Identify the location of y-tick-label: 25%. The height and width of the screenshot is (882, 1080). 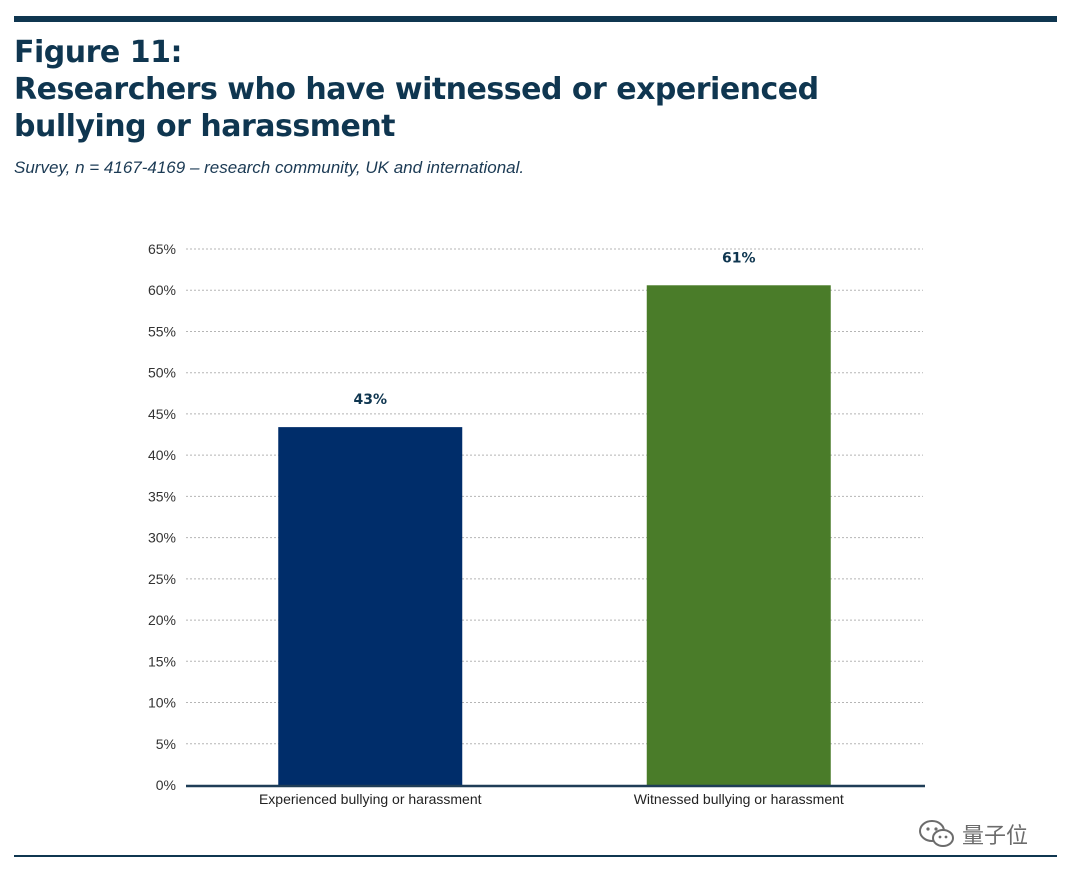
(162, 579).